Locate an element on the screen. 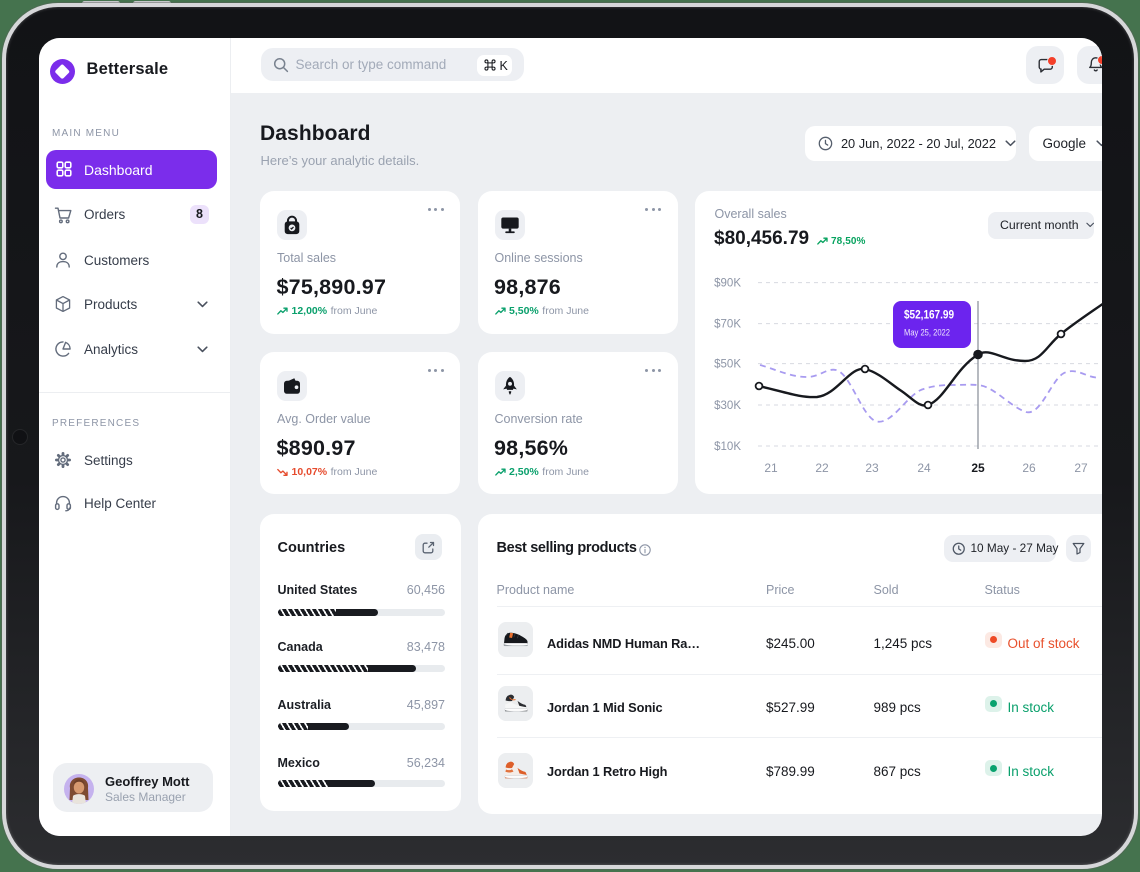 Image resolution: width=1140 pixels, height=872 pixels. svg-text: 23 is located at coordinates (872, 468).